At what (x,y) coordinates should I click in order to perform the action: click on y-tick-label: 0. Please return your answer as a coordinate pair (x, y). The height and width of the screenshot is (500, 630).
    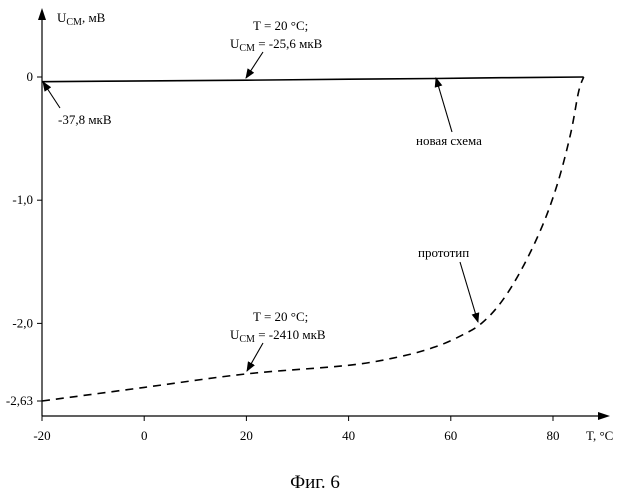
    Looking at the image, I should click on (30, 76).